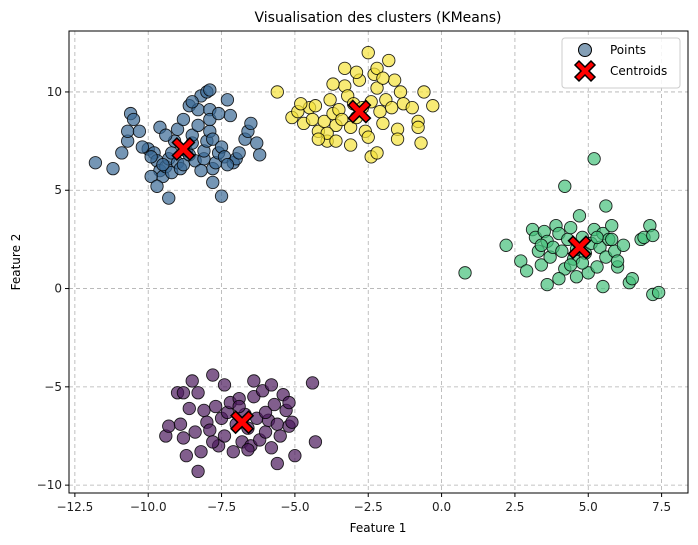  I want to click on legend-centroid-x, so click(585, 71).